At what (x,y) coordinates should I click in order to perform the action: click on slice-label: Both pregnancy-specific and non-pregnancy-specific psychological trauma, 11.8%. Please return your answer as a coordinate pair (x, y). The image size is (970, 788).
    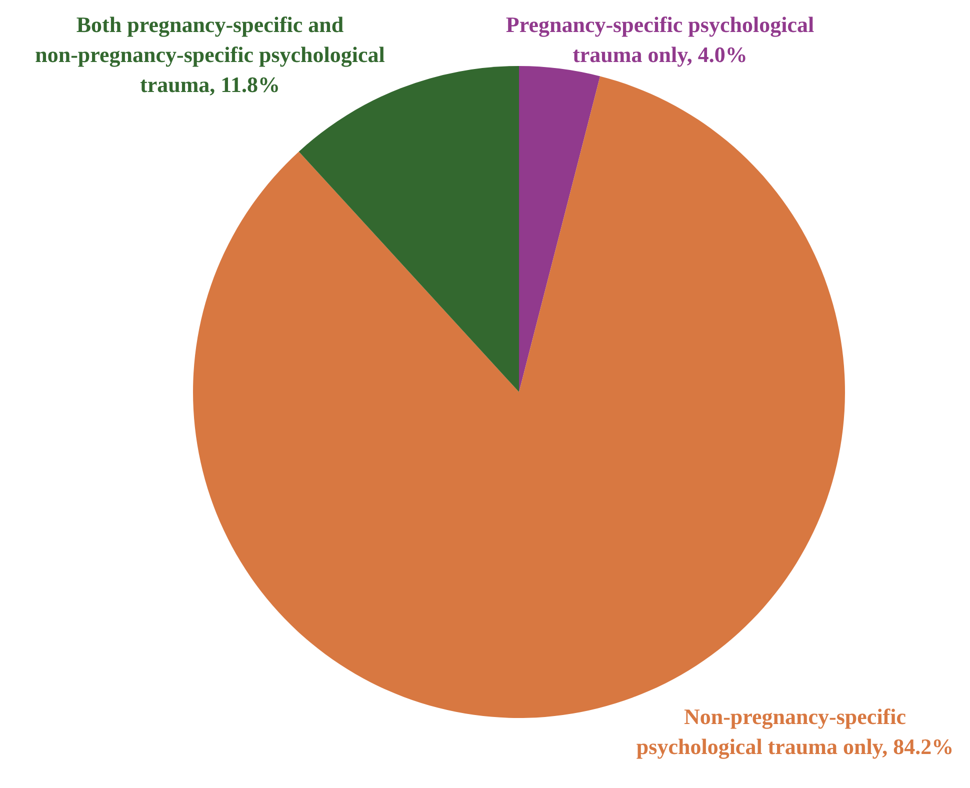
    Looking at the image, I should click on (210, 54).